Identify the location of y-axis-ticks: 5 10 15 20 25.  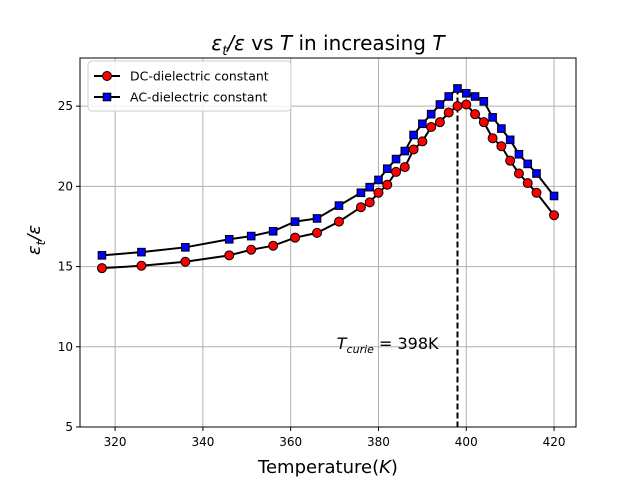
(69, 266).